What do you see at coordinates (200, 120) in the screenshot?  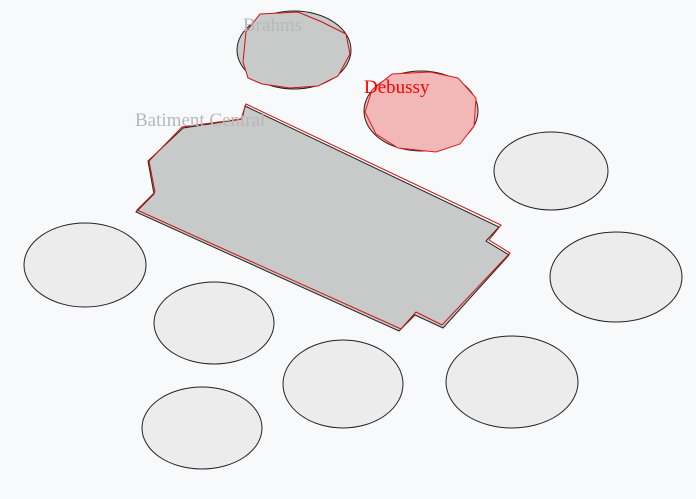 I see `batiment-central-label: Batiment Central` at bounding box center [200, 120].